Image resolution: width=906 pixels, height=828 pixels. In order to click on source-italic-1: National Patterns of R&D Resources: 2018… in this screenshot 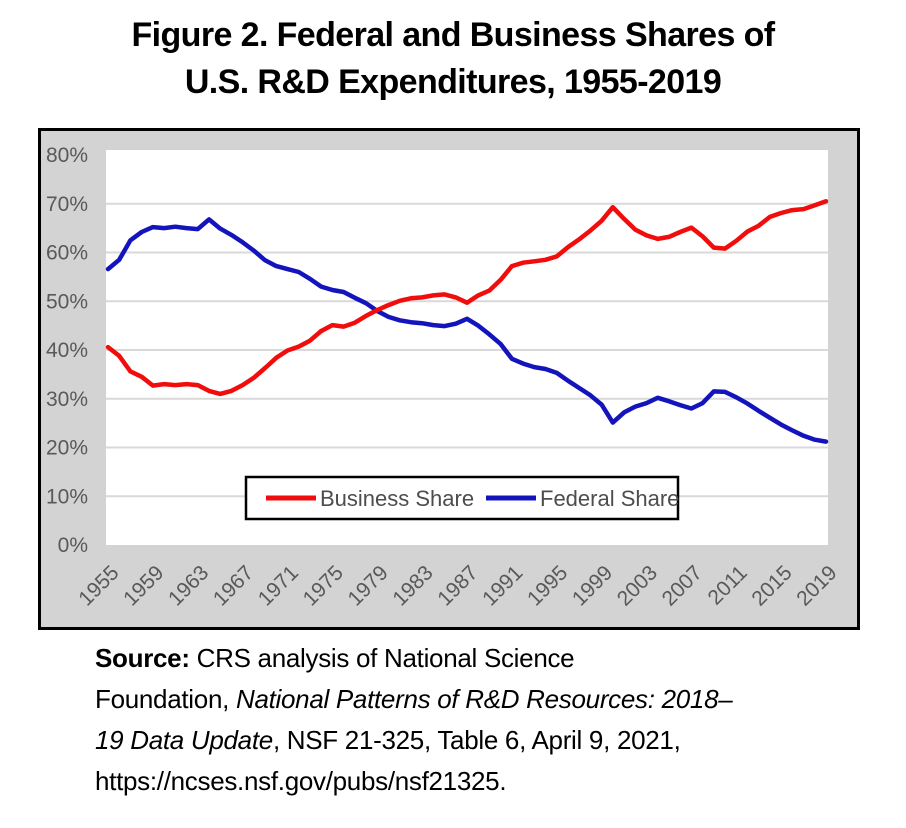, I will do `click(484, 699)`.